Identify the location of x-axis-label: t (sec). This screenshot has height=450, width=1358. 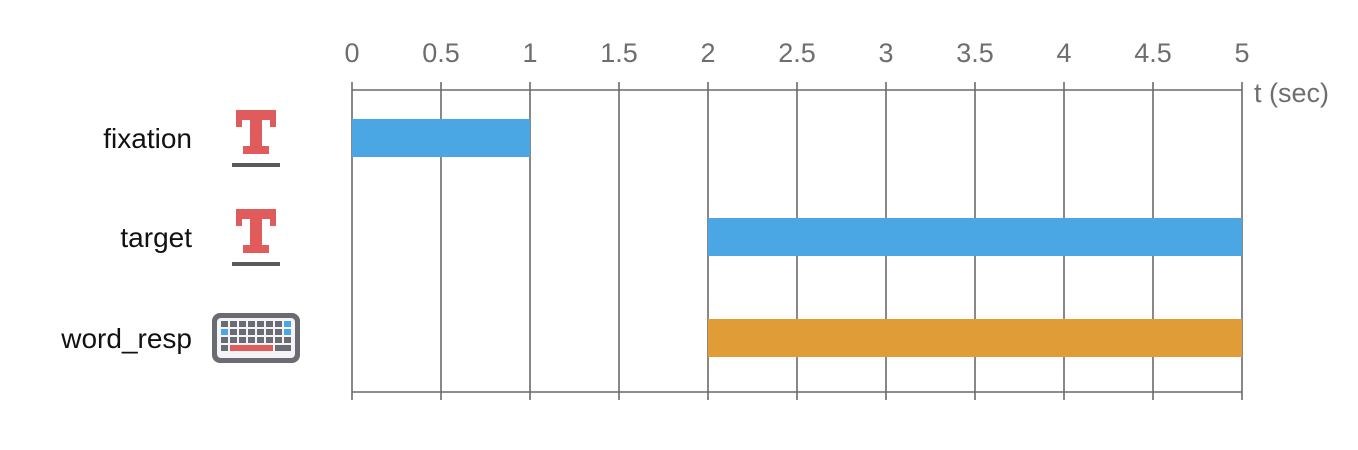
(1291, 93).